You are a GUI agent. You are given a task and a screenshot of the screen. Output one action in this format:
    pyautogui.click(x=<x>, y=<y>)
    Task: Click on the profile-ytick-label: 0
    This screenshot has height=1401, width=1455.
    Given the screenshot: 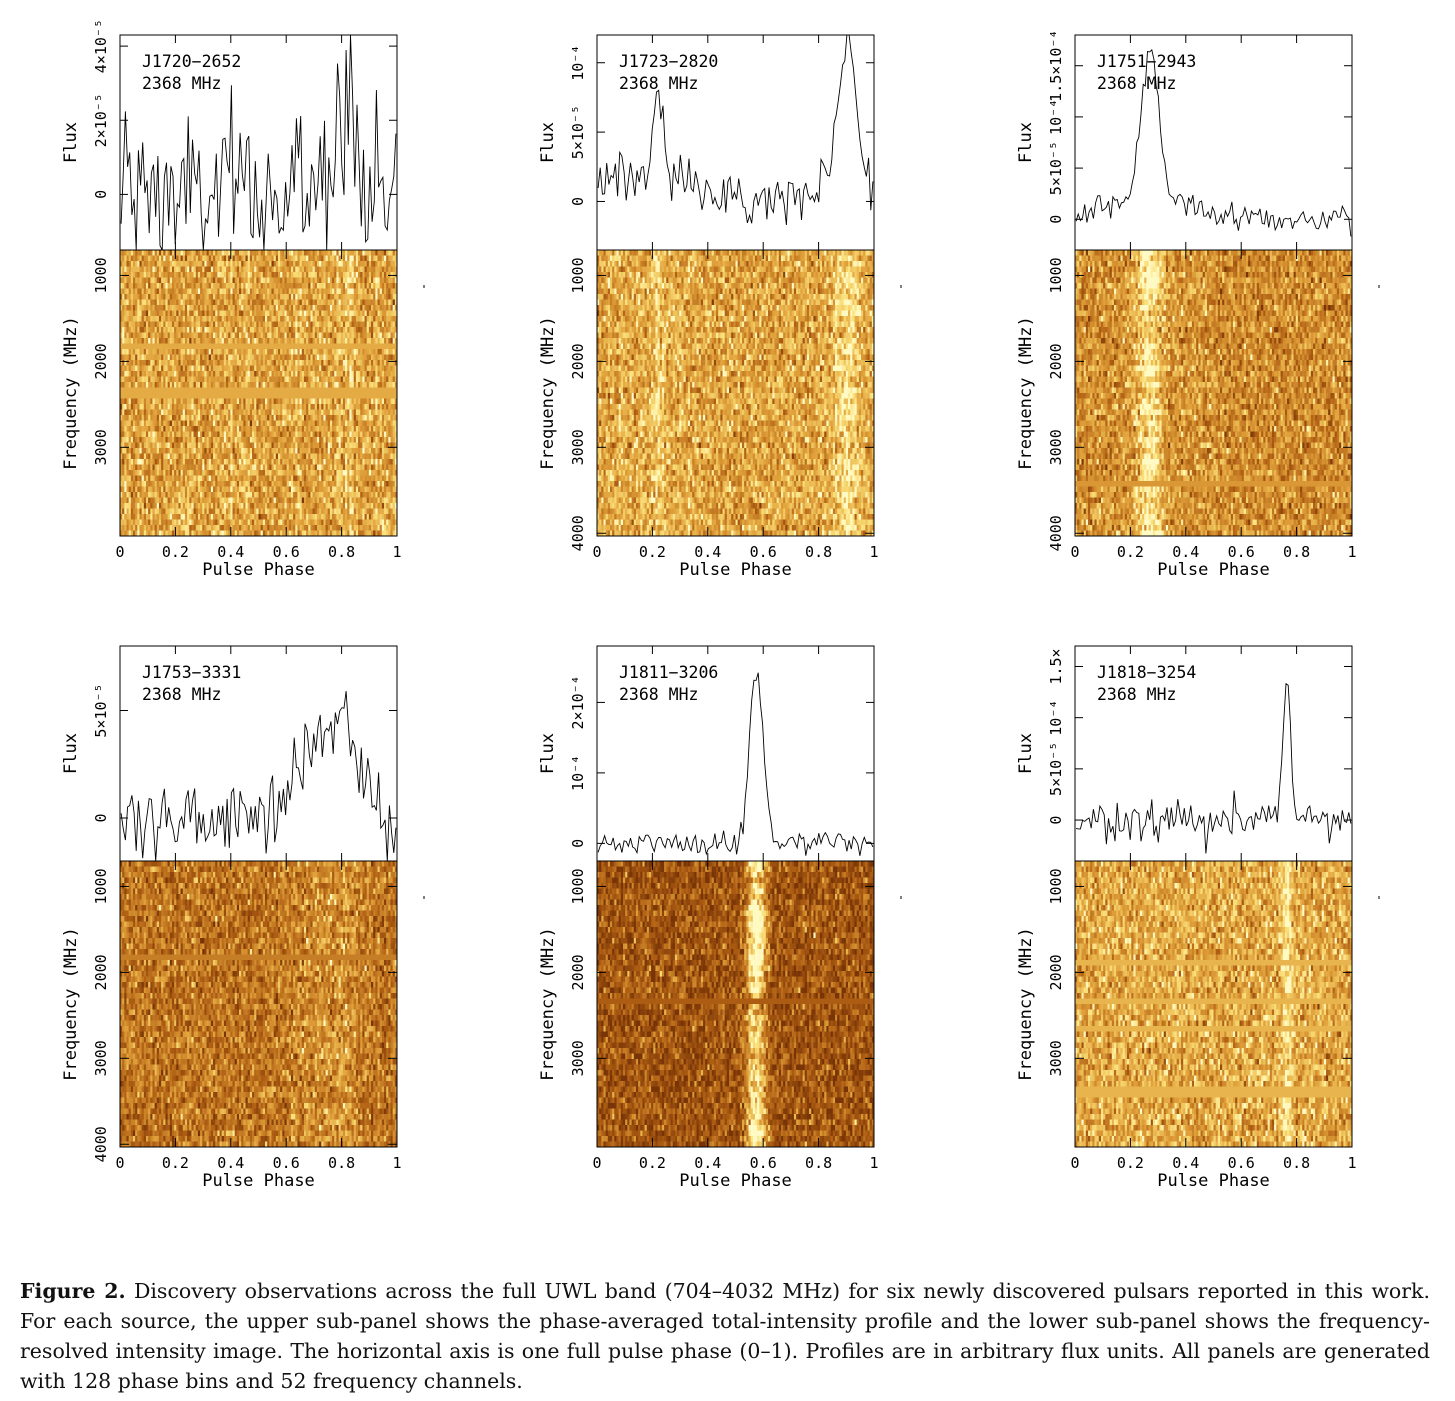 What is the action you would take?
    pyautogui.click(x=101, y=194)
    